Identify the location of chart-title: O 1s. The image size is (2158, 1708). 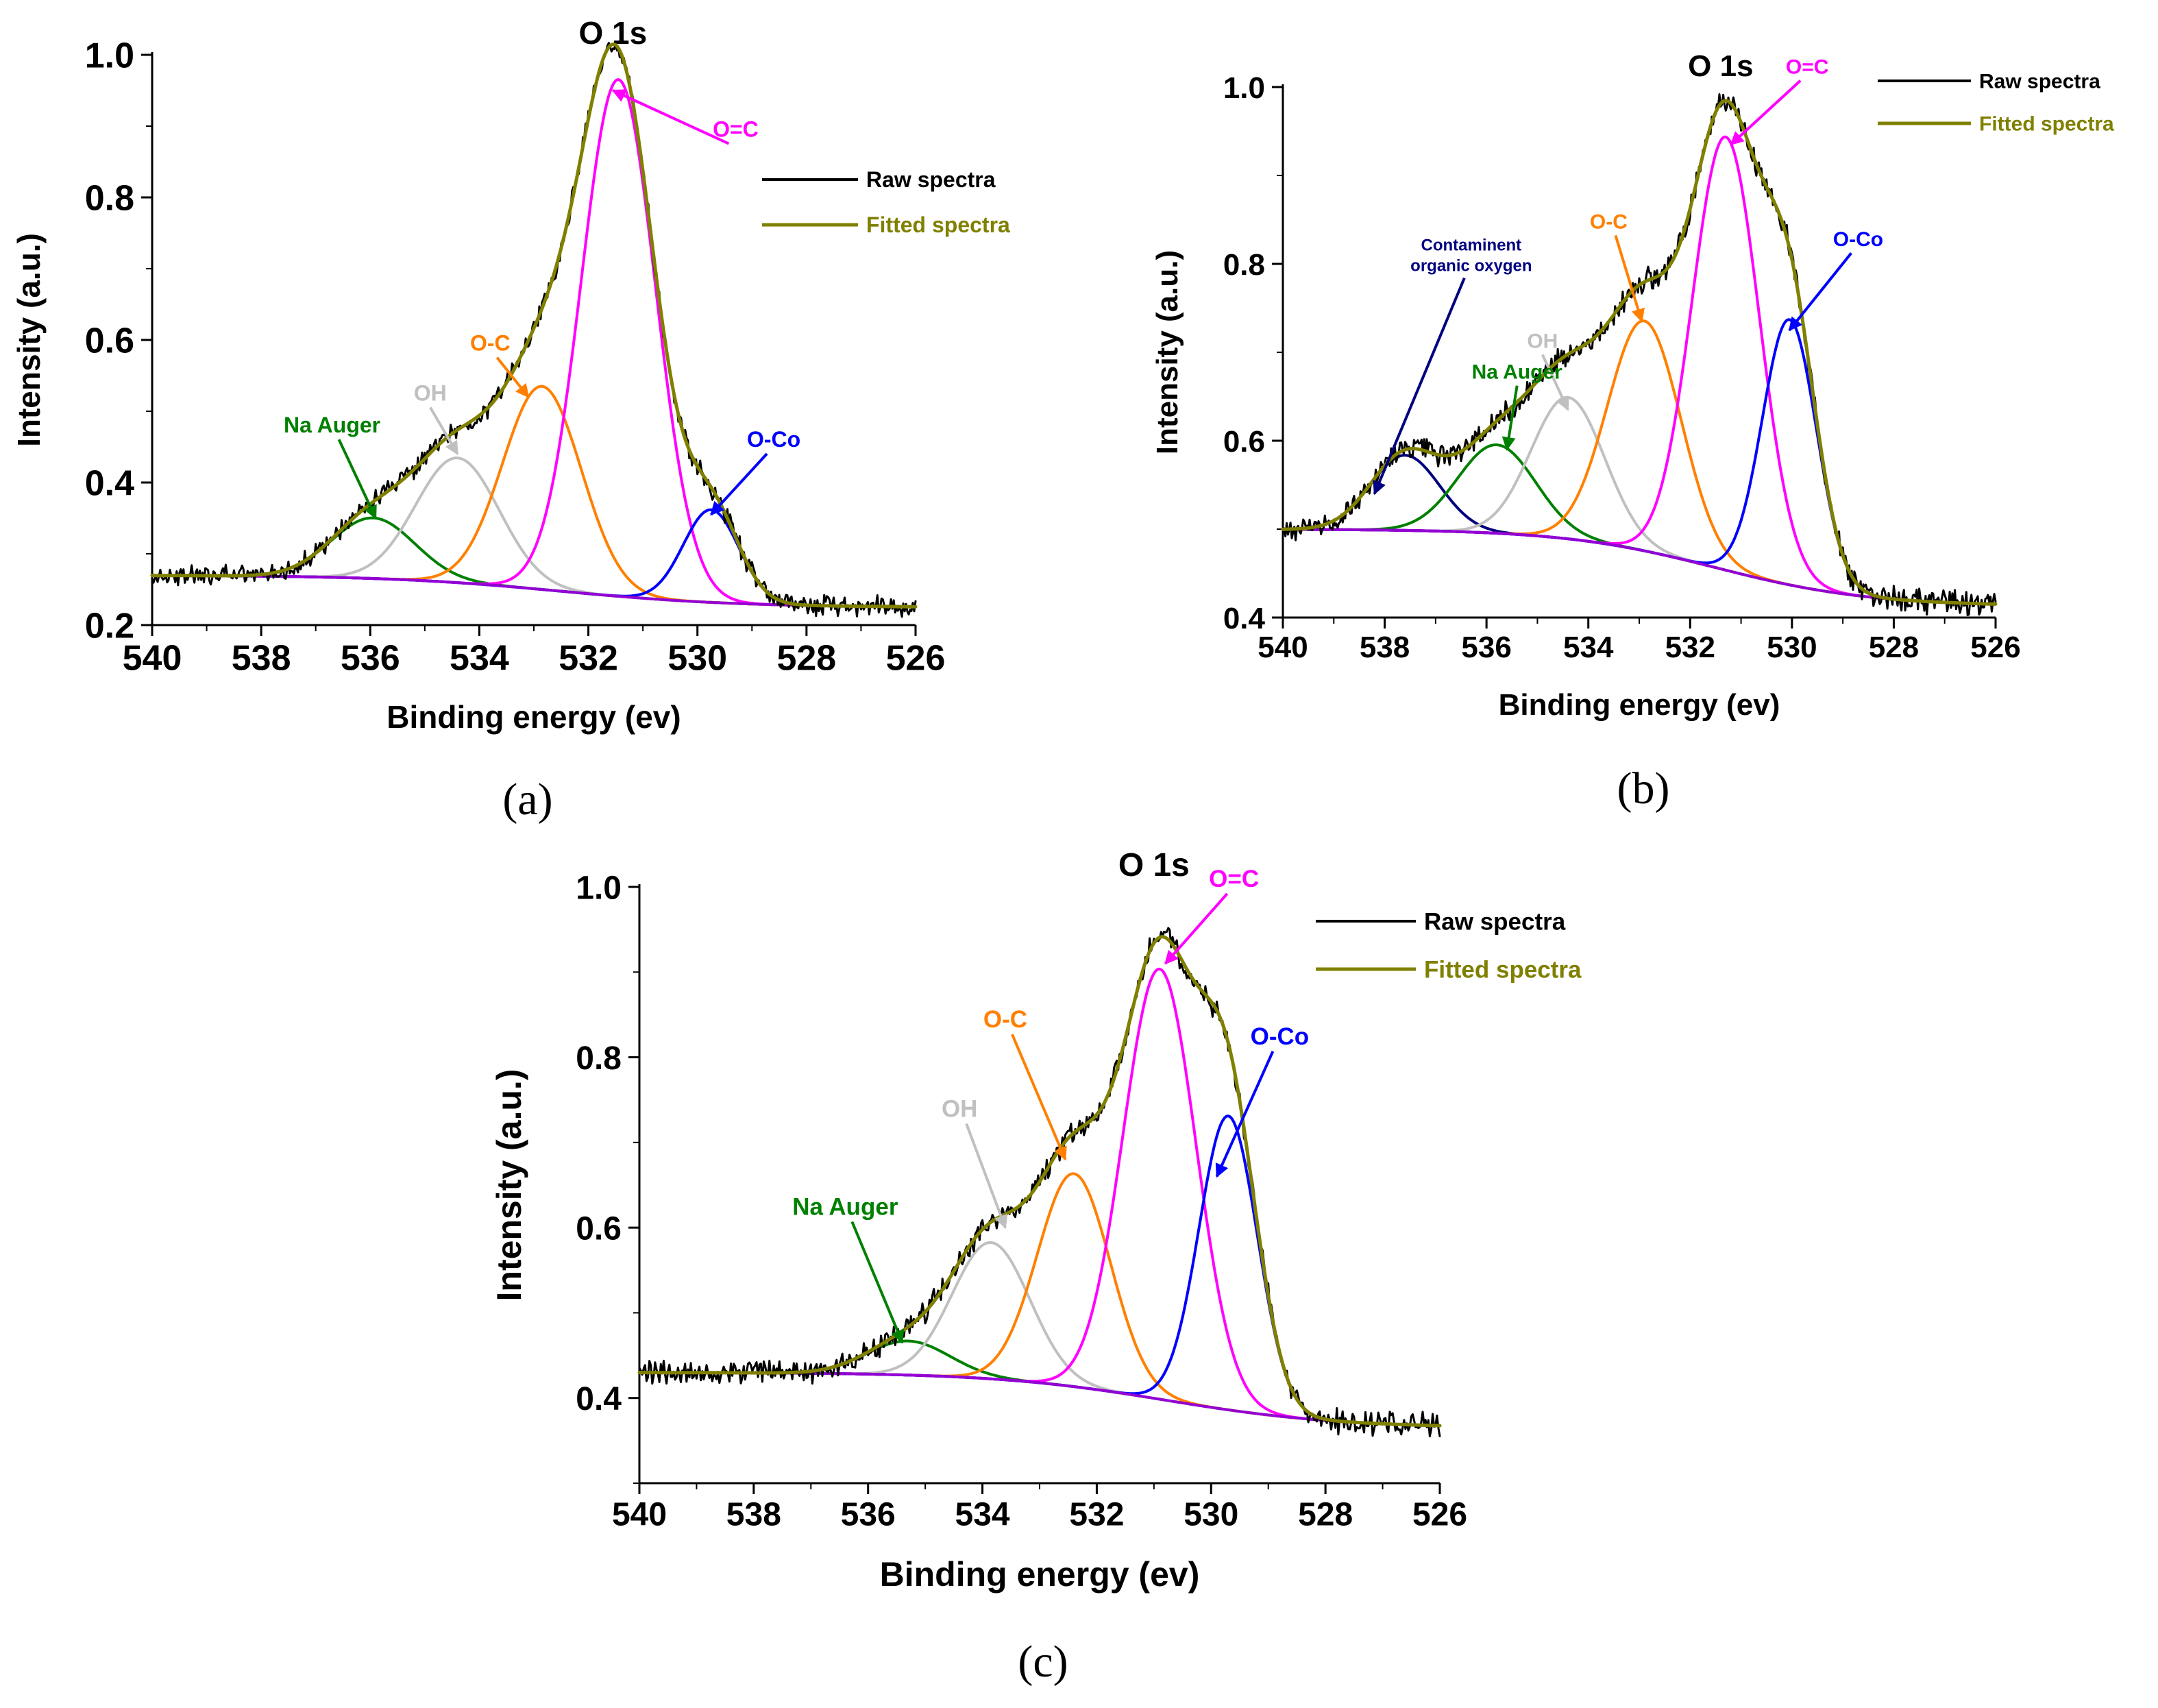
(1154, 865).